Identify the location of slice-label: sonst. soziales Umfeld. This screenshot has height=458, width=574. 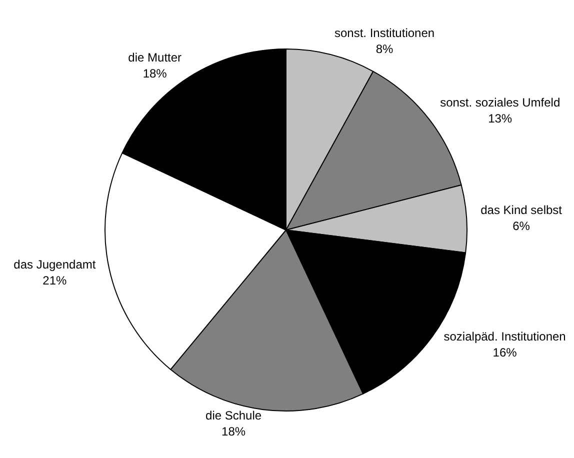
(500, 102).